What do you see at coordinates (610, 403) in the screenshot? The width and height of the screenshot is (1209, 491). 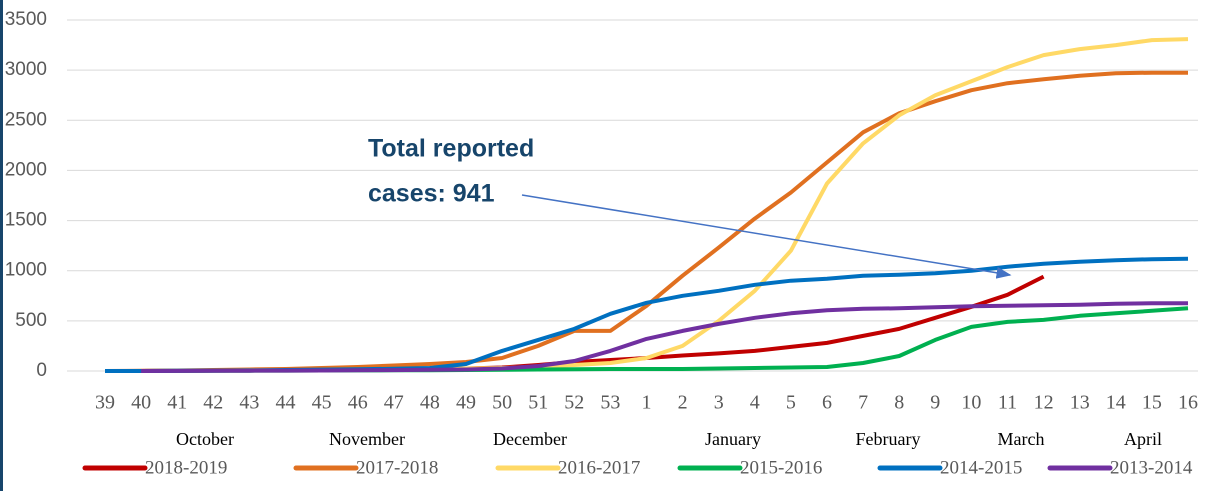 I see `x-tick-label: 53` at bounding box center [610, 403].